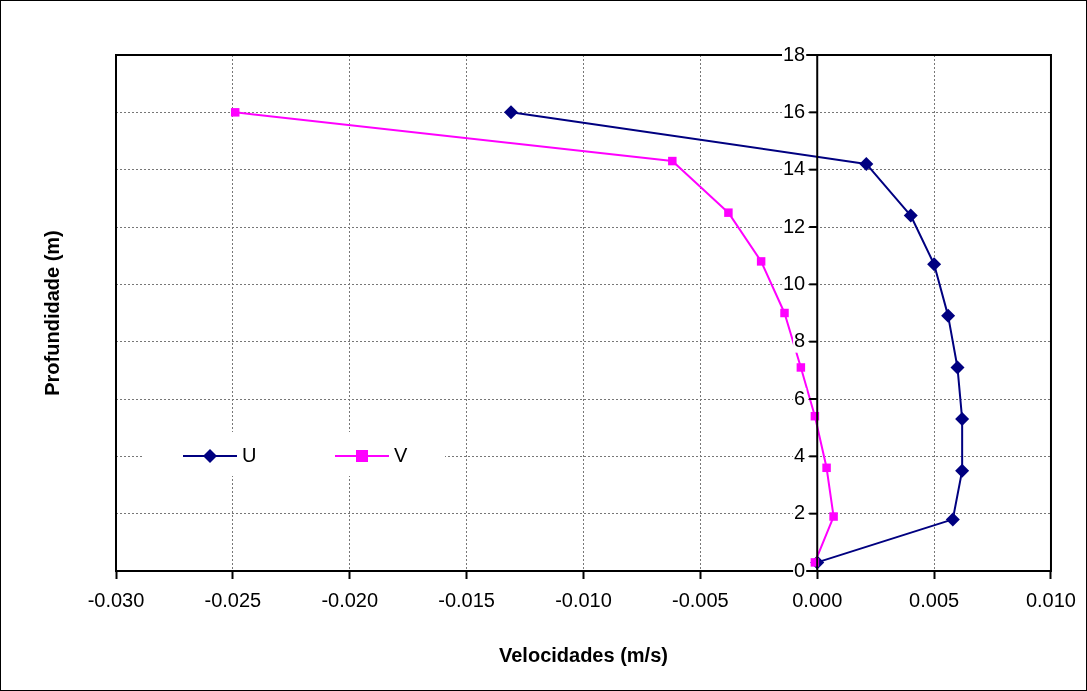  I want to click on x-tick-label: -0.025, so click(233, 599).